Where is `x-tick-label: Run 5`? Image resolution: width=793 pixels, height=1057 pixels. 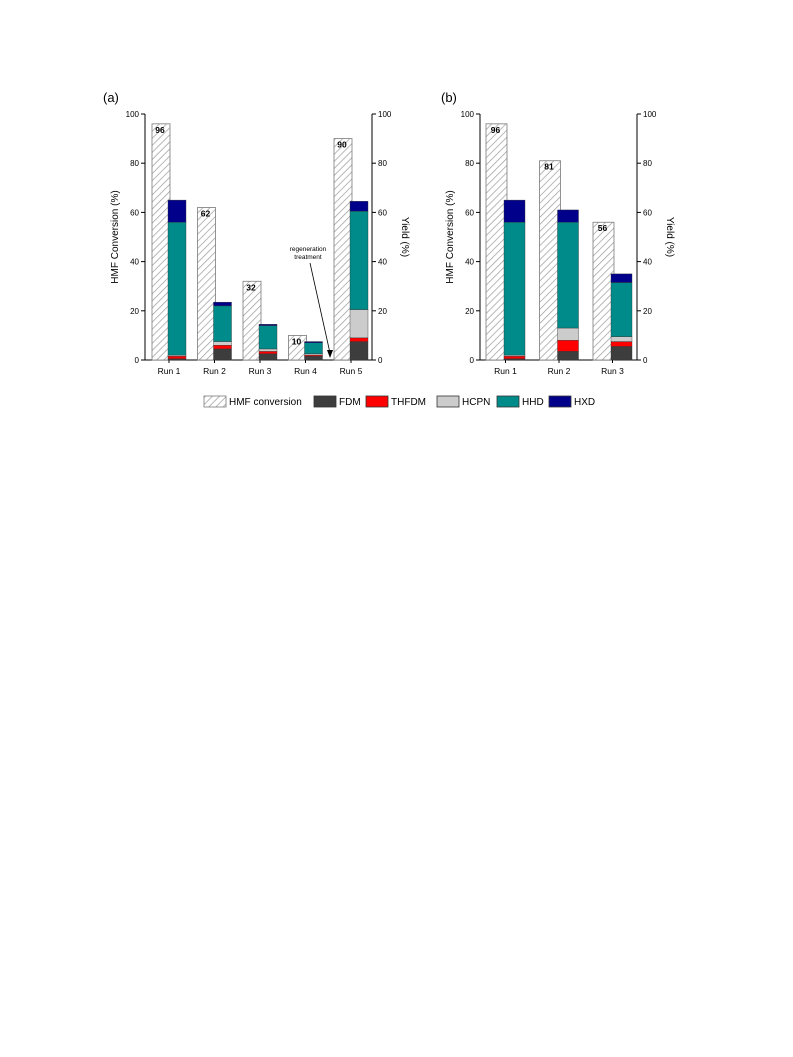 x-tick-label: Run 5 is located at coordinates (351, 371).